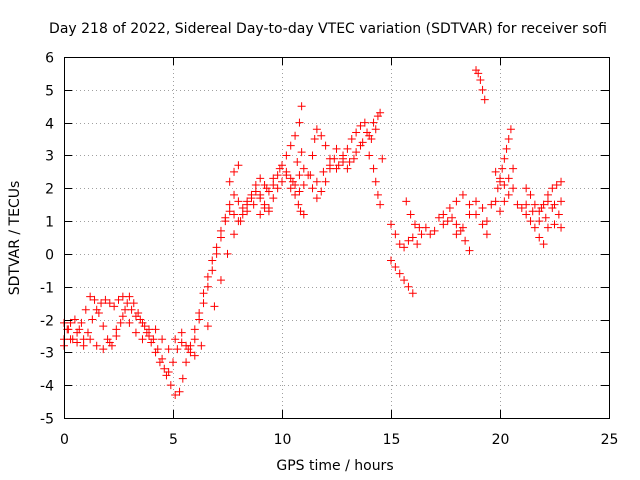 This screenshot has width=640, height=480. Describe the element at coordinates (47, 420) in the screenshot. I see `y-tick-label: -5` at that location.